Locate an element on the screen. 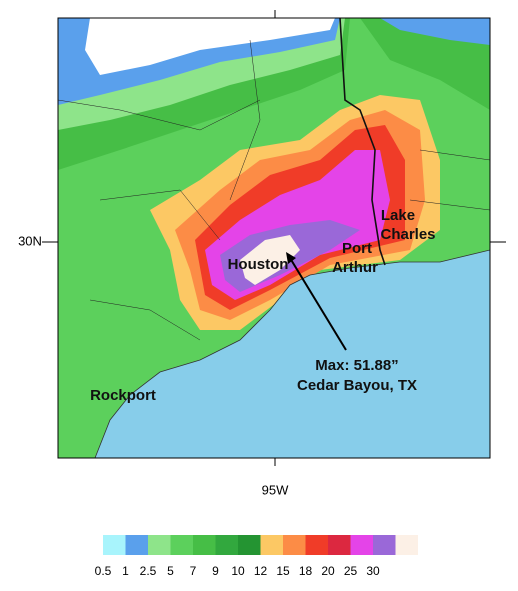 The image size is (518, 591). lon-label: 95W is located at coordinates (275, 489).